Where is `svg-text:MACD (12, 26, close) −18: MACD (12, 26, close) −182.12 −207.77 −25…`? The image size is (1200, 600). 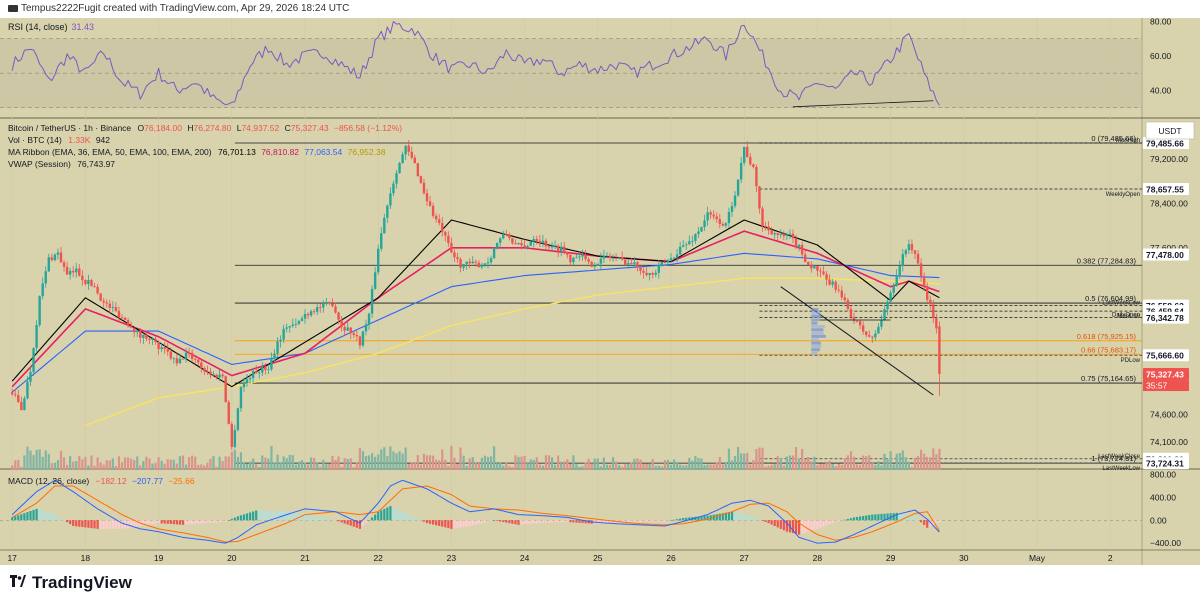
svg-text:MACD (12, 26, close) −18: MACD (12, 26, close) −182.12 −207.77 −25… is located at coordinates (101, 481).